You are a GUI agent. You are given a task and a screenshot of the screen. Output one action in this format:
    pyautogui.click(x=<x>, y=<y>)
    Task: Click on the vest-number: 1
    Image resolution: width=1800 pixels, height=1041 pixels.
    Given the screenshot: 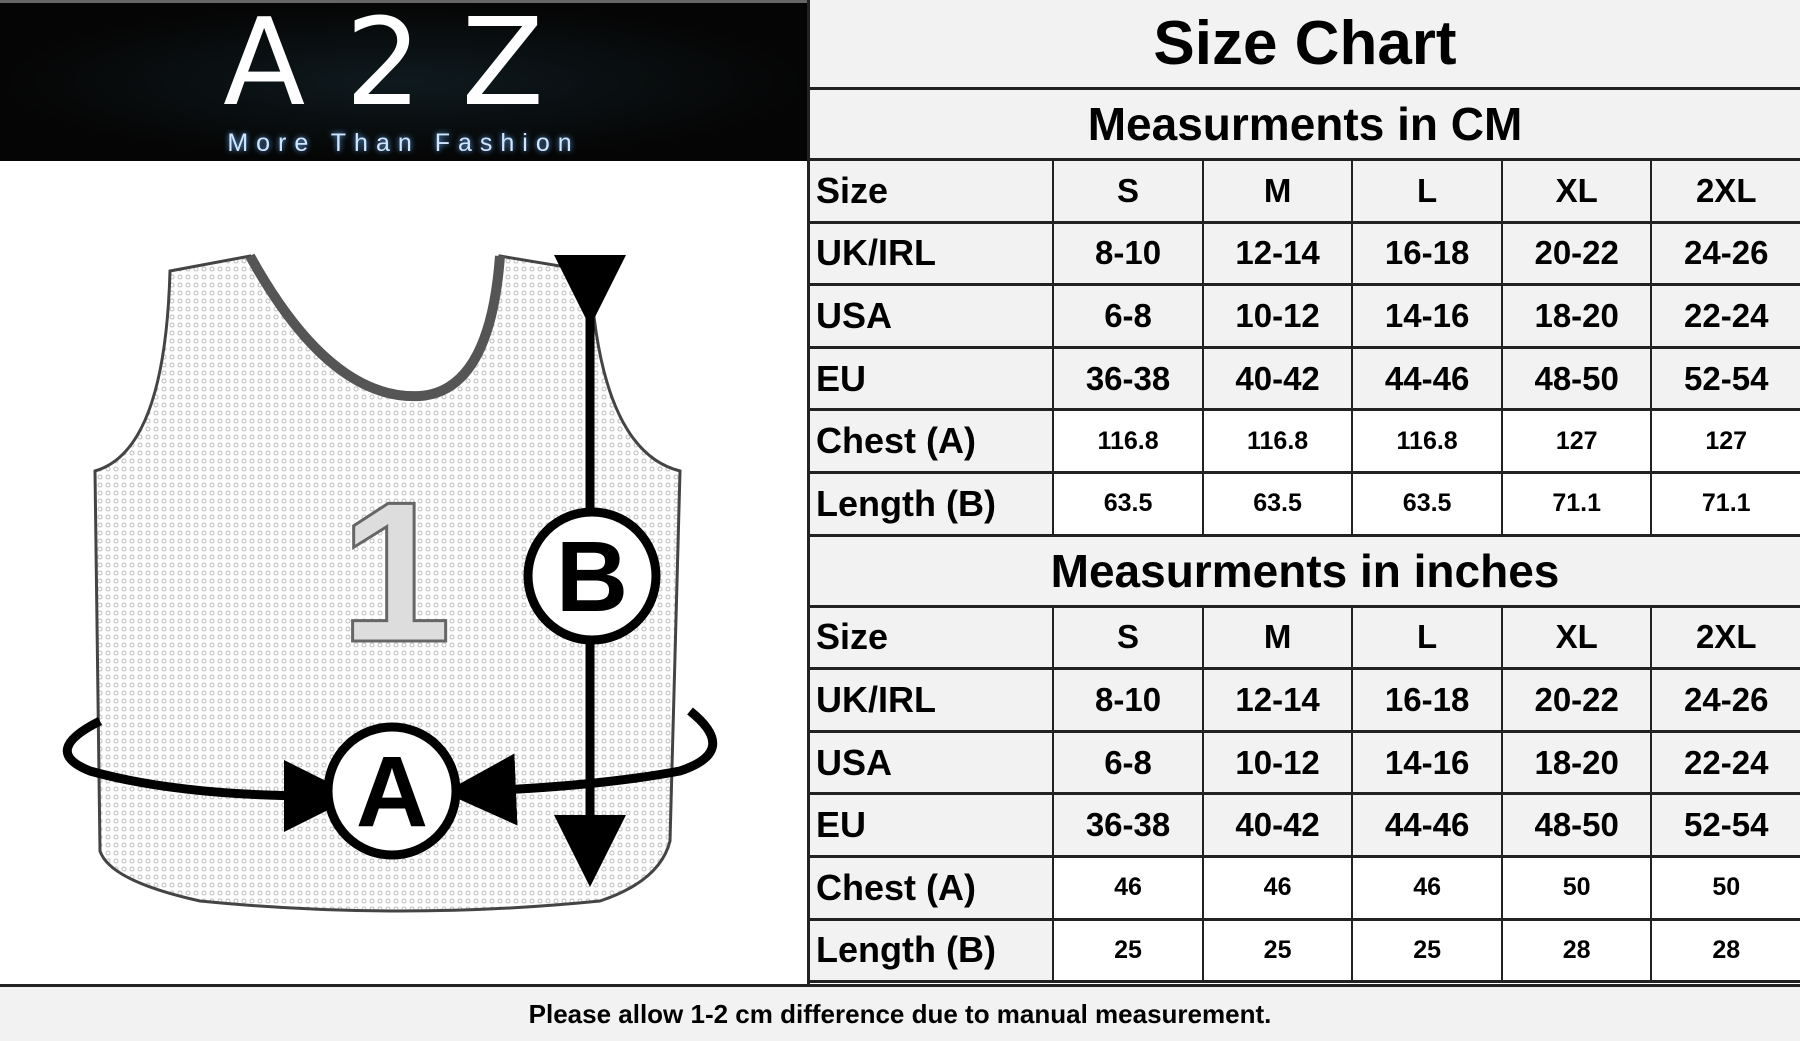 What is the action you would take?
    pyautogui.click(x=395, y=572)
    